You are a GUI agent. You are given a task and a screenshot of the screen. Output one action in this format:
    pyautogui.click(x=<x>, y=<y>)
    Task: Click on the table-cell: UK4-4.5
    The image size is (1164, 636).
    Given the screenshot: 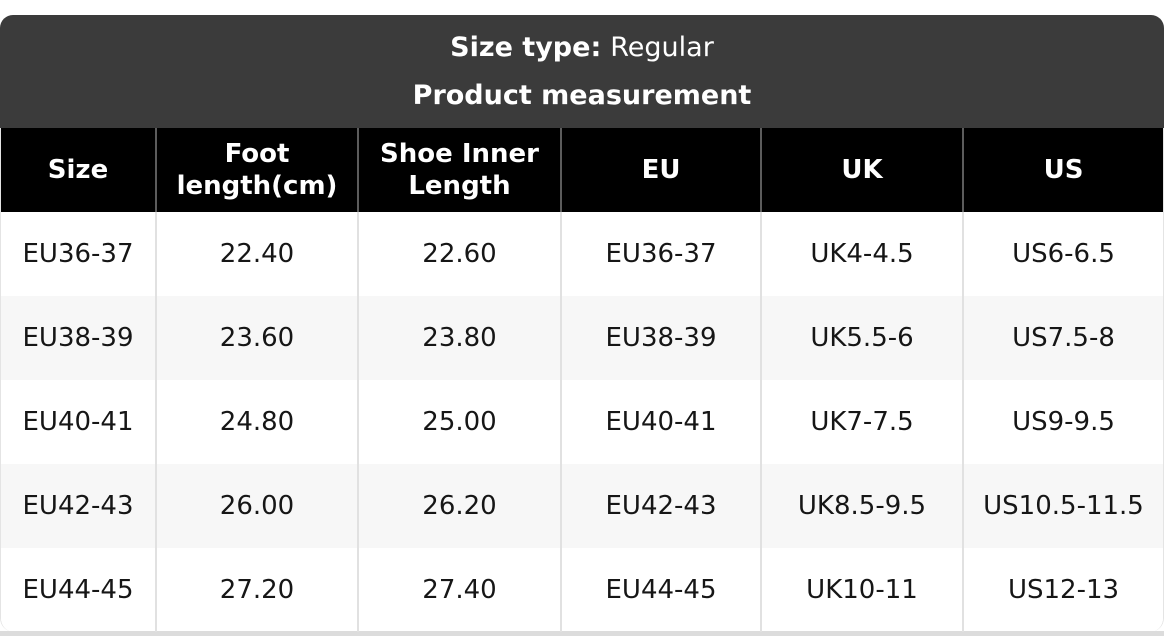 What is the action you would take?
    pyautogui.click(x=861, y=254)
    